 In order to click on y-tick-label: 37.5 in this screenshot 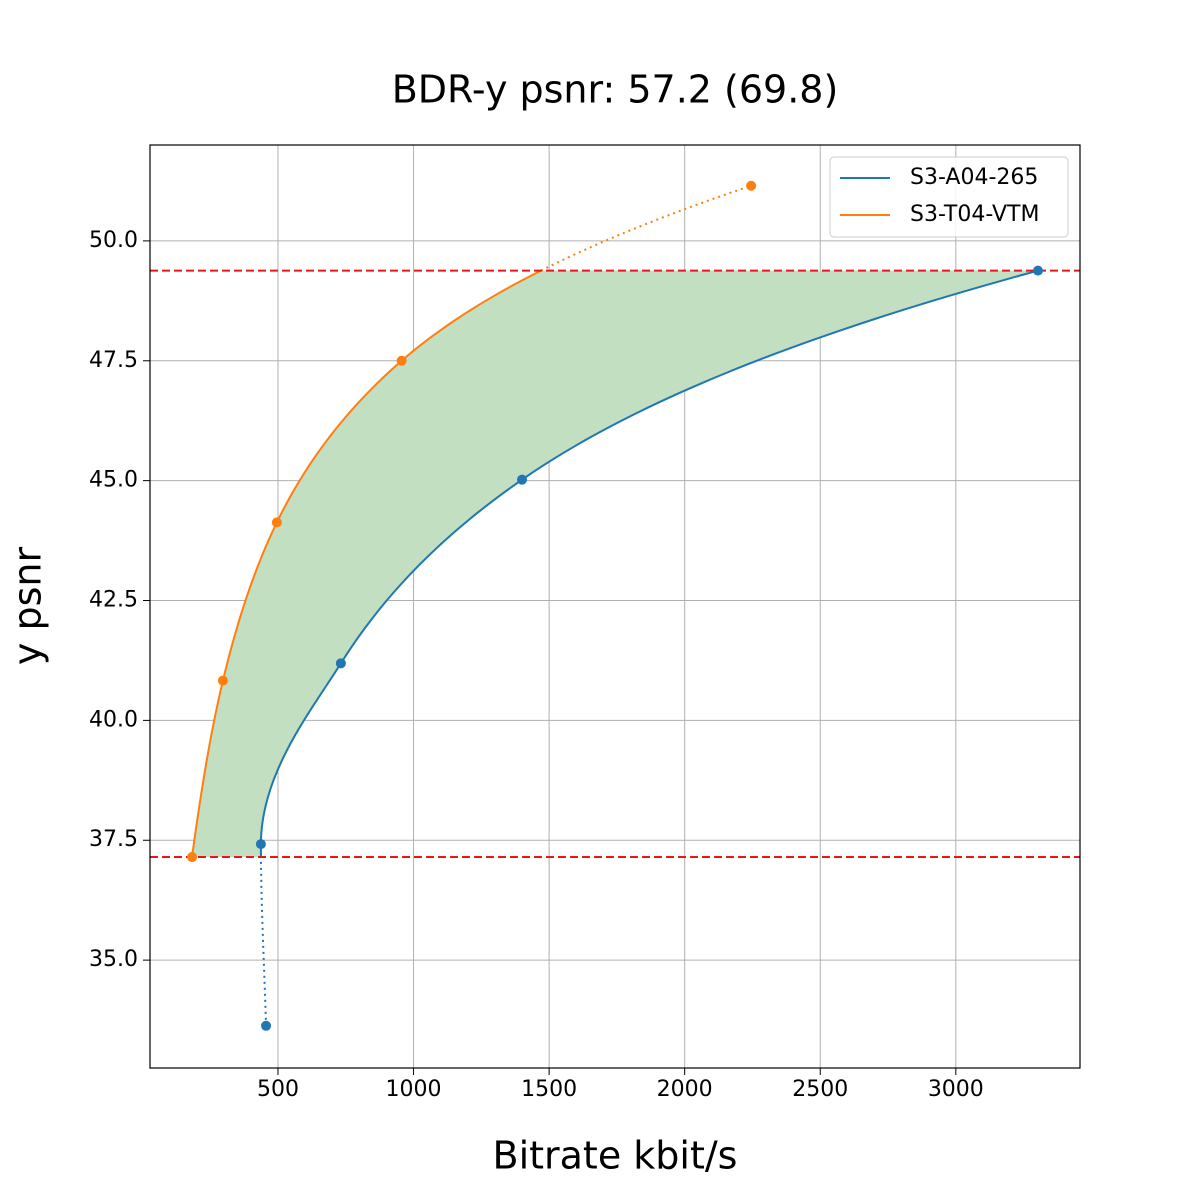, I will do `click(113, 839)`.